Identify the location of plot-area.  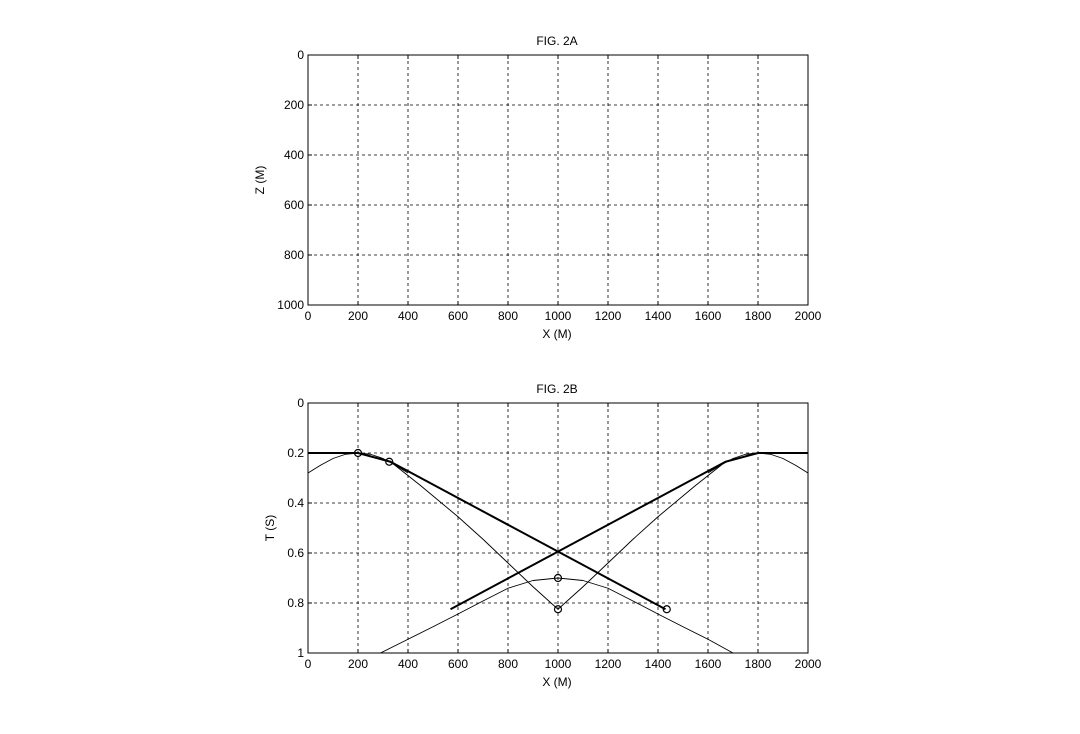
(558, 551).